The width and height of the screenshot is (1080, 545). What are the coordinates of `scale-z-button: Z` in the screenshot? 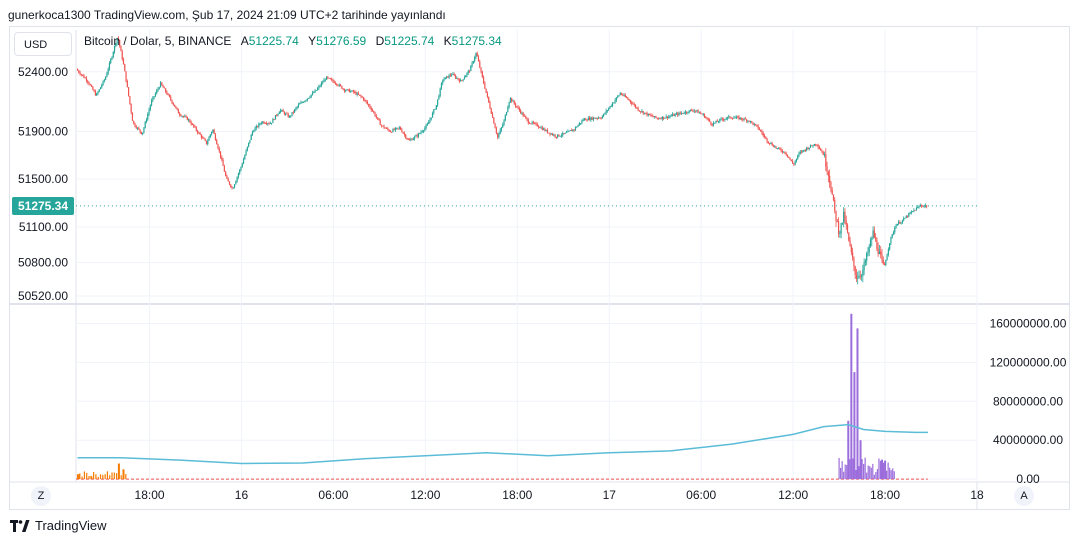 It's located at (41, 496).